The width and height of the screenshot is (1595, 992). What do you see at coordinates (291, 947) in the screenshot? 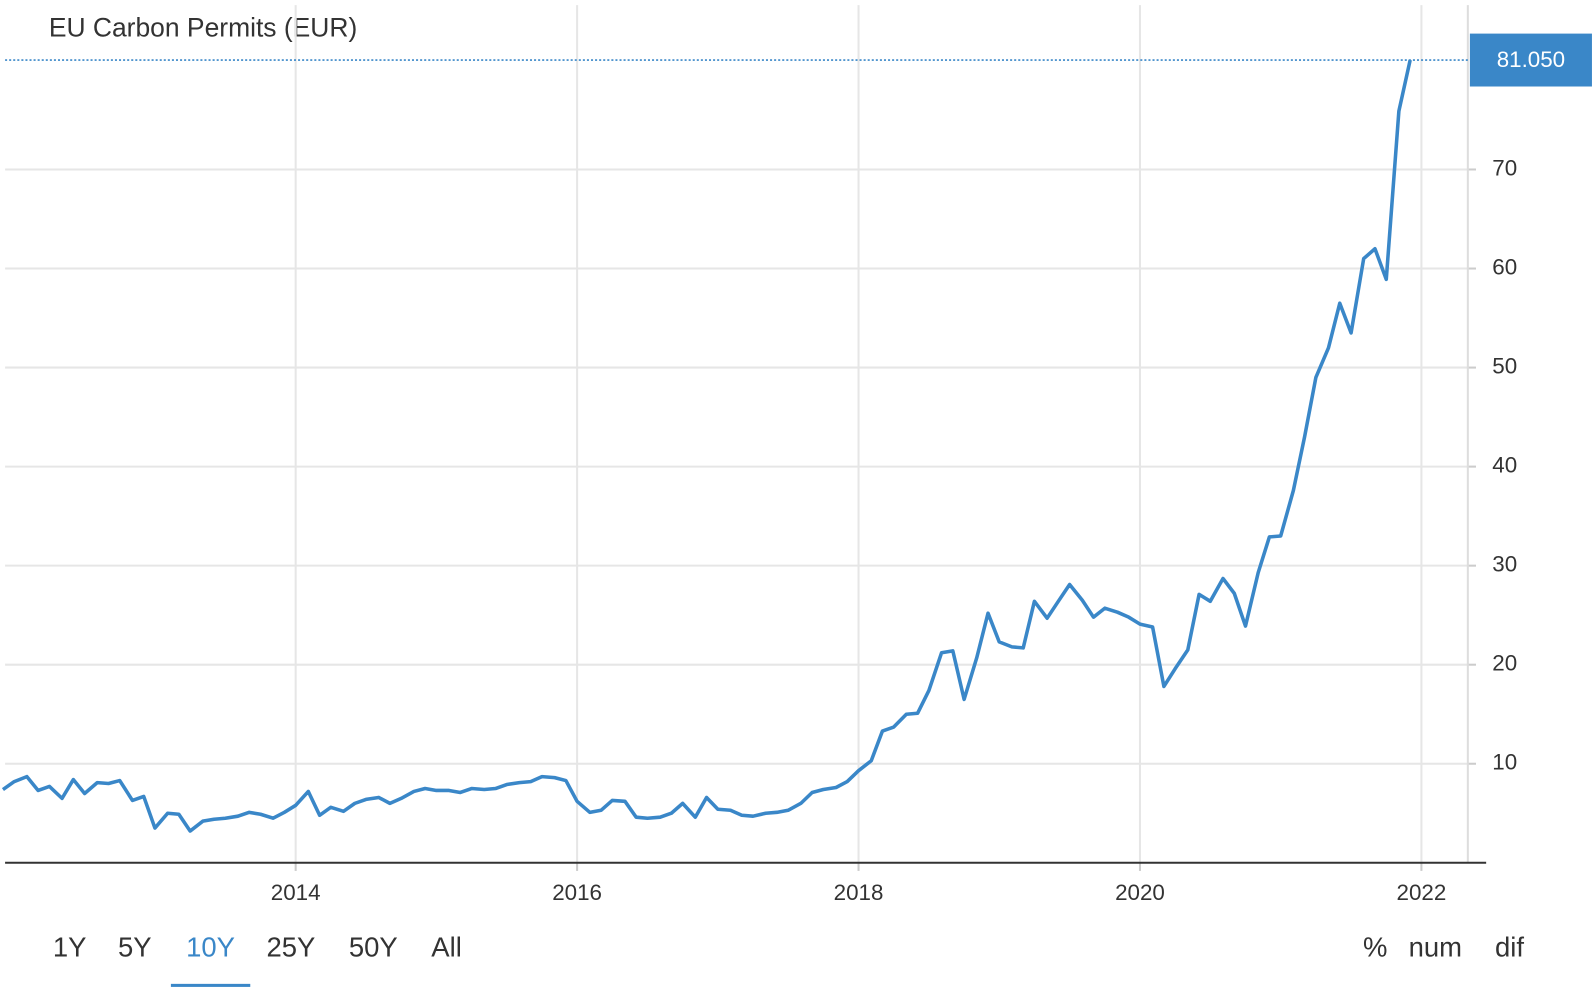
I see `range-button: 25Y` at bounding box center [291, 947].